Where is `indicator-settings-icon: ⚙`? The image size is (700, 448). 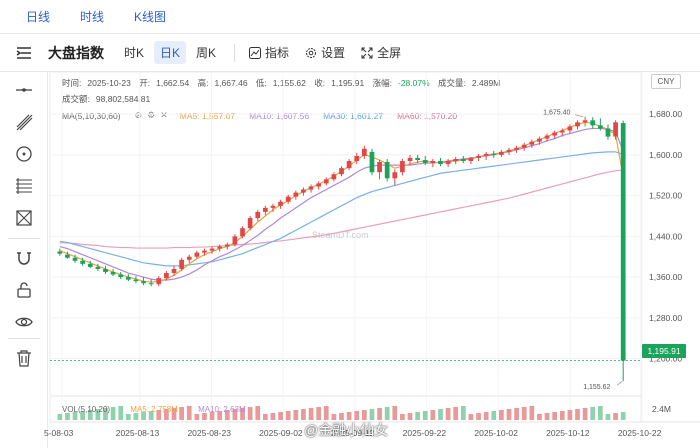 indicator-settings-icon: ⚙ is located at coordinates (151, 115).